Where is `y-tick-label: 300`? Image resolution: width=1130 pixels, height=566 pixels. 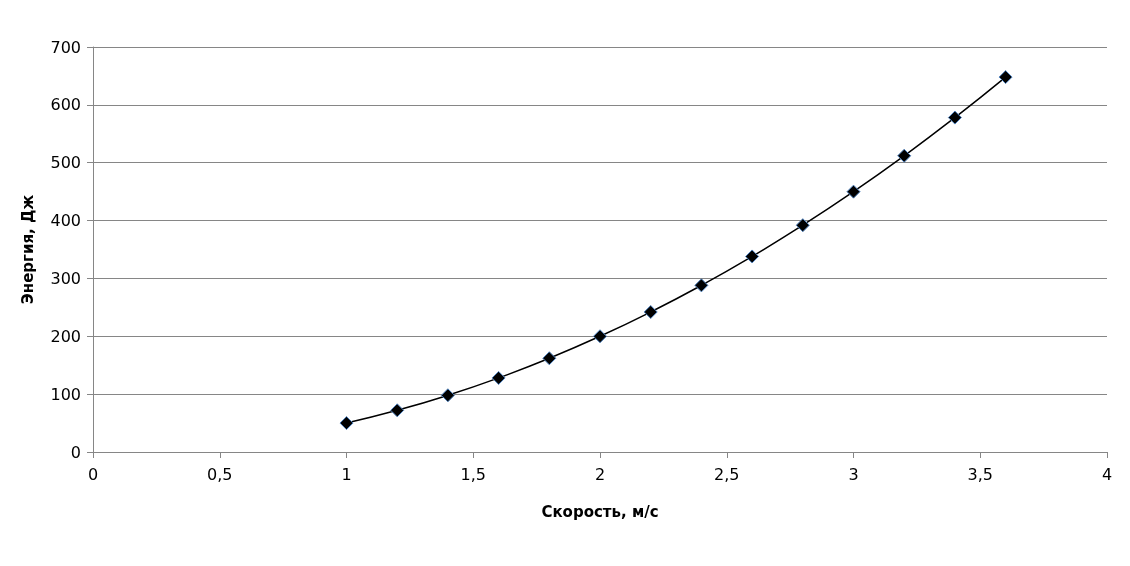 y-tick-label: 300 is located at coordinates (65, 278).